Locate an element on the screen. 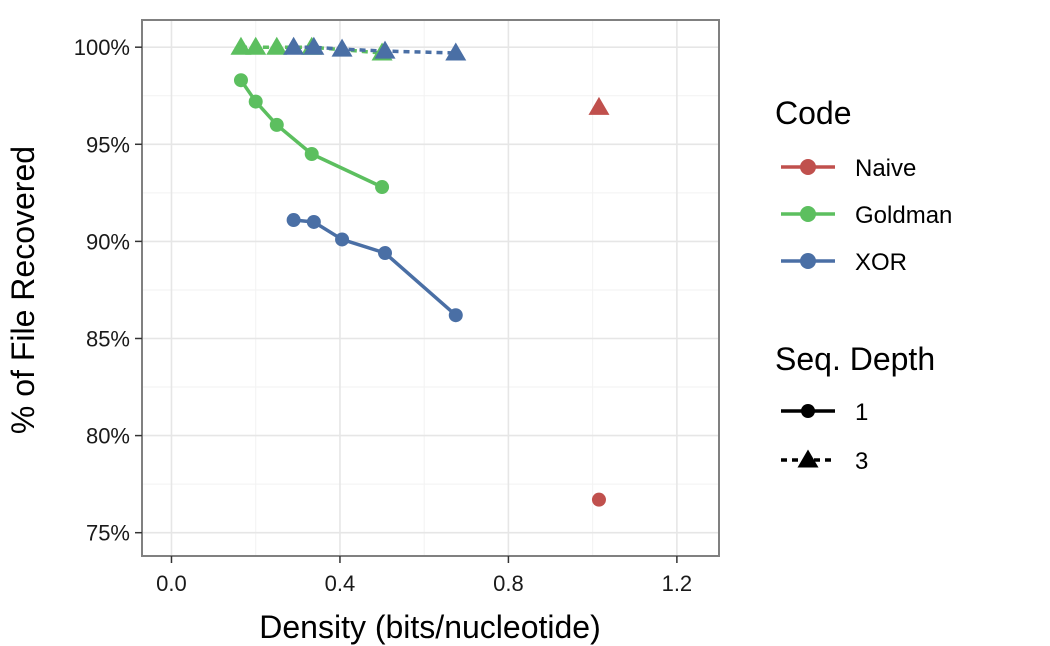  legend-label: Goldman is located at coordinates (903, 215).